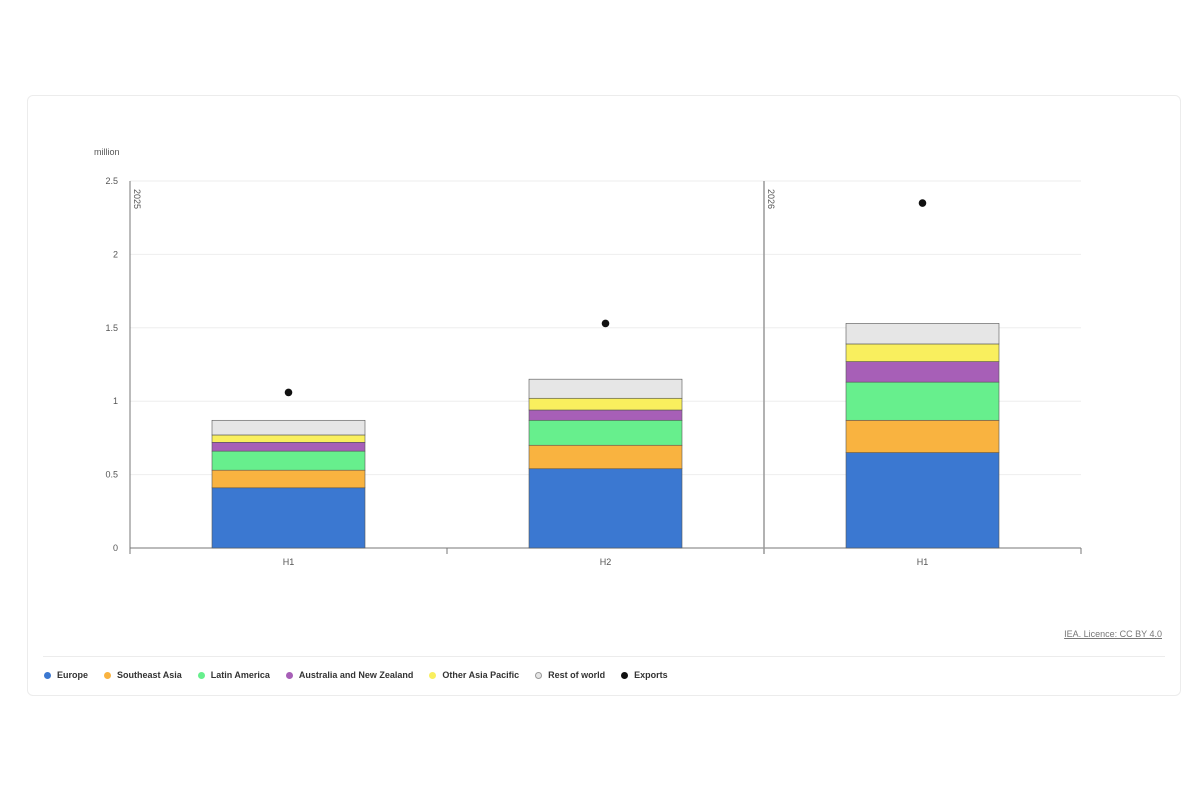  I want to click on y-tick-label: 0.5, so click(111, 475).